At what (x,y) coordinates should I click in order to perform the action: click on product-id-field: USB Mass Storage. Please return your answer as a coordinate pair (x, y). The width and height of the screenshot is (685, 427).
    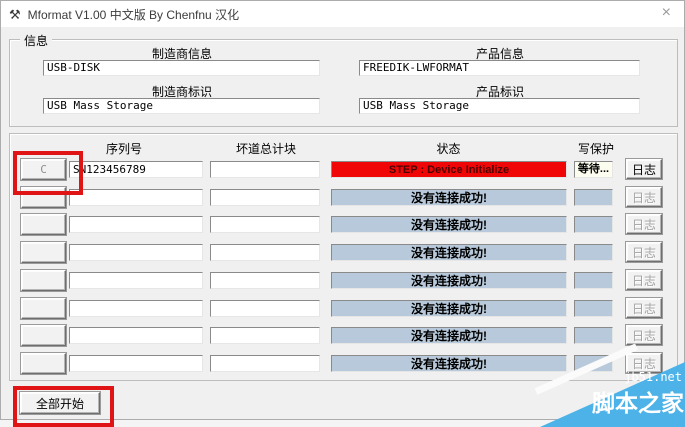
    Looking at the image, I should click on (499, 106).